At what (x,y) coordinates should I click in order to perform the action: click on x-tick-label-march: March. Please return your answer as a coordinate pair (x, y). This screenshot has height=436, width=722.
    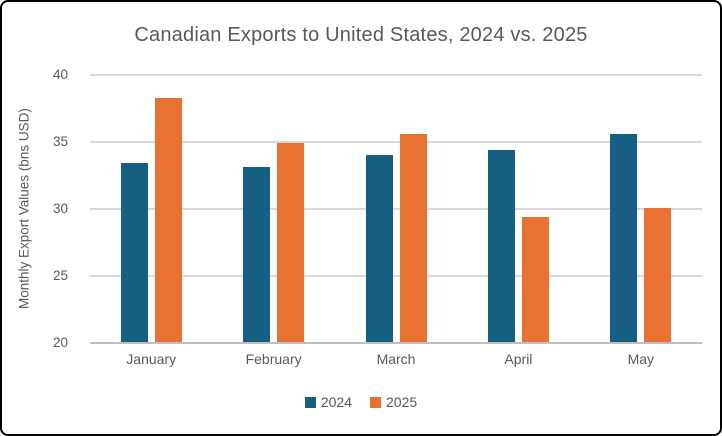
    Looking at the image, I should click on (396, 359).